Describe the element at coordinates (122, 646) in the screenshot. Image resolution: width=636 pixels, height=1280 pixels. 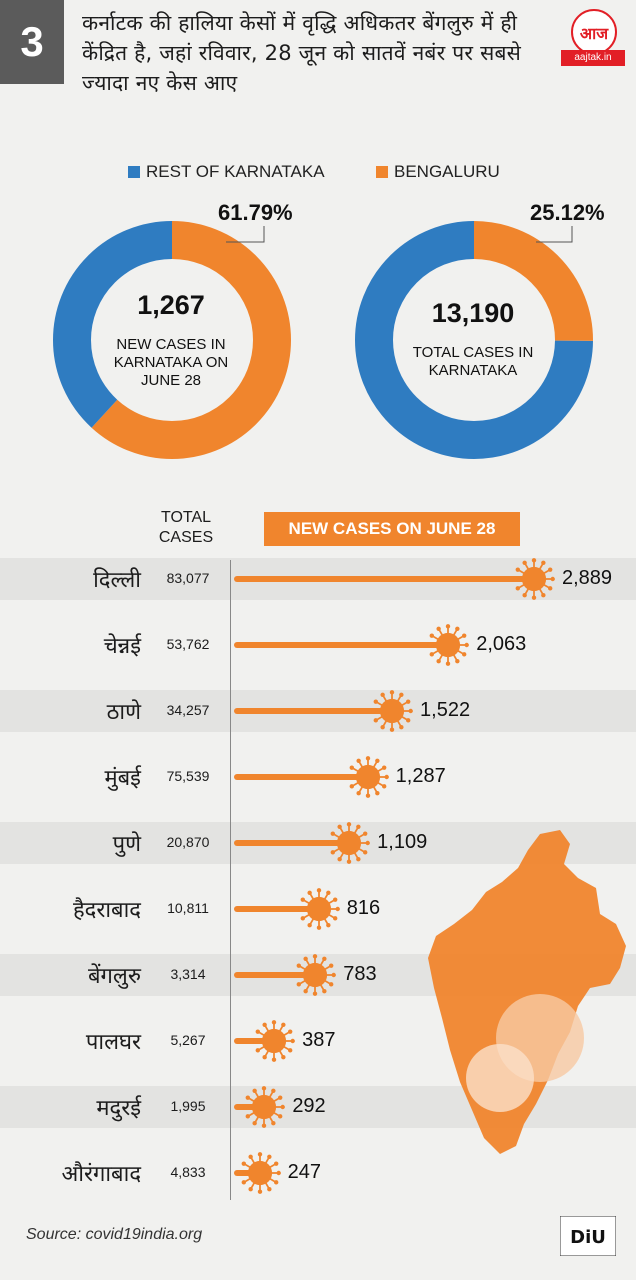
I see `city-label: चेन्नई` at that location.